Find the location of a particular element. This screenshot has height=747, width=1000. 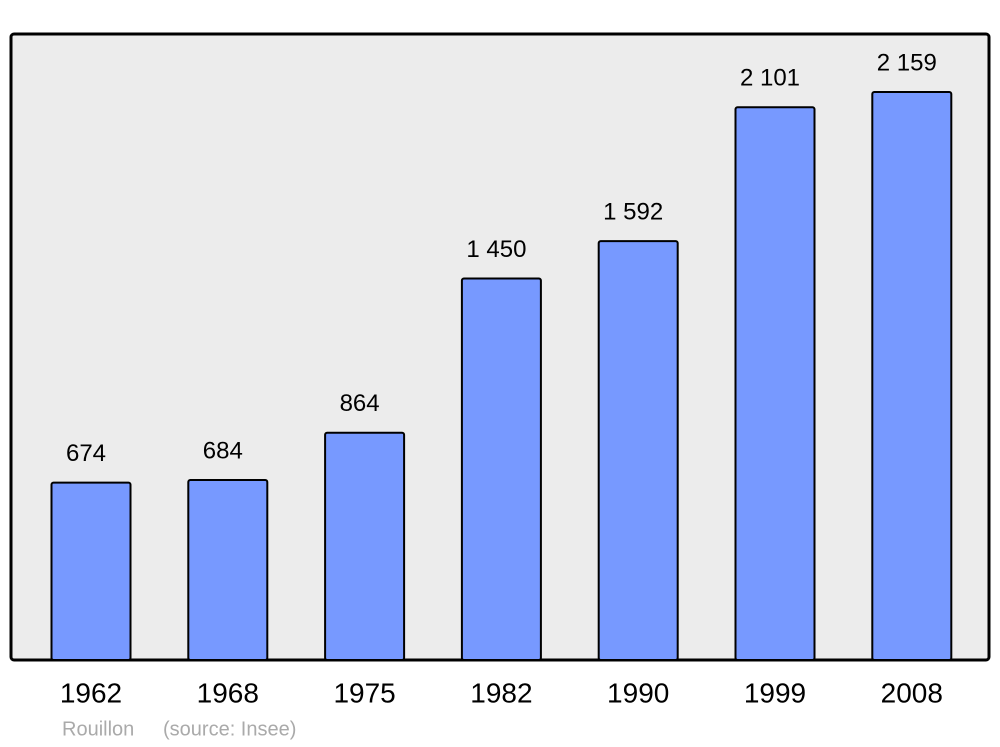

caption: Rouillon is located at coordinates (98, 729).